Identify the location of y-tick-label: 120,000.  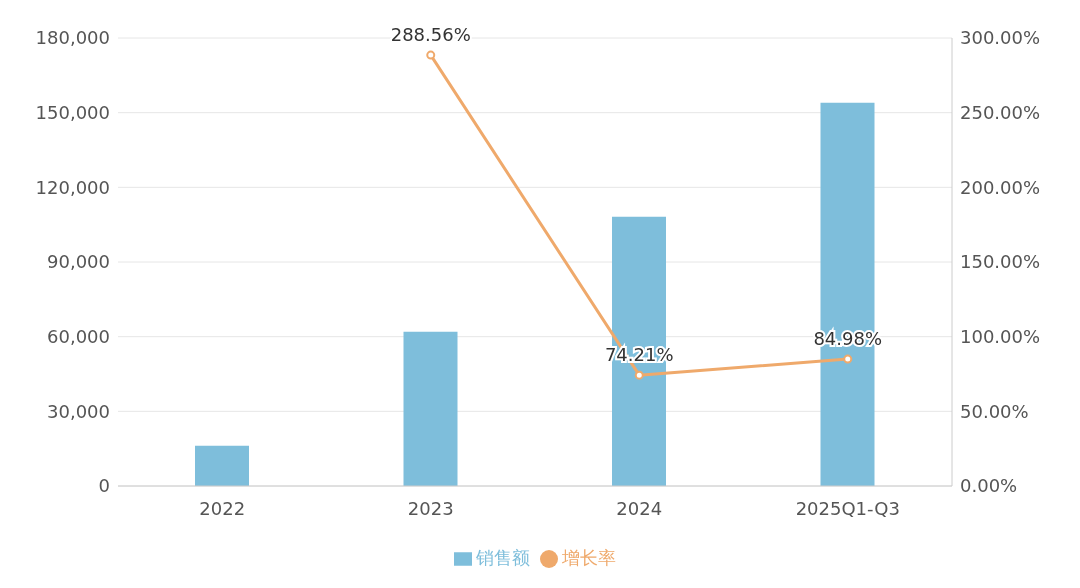
(72, 187).